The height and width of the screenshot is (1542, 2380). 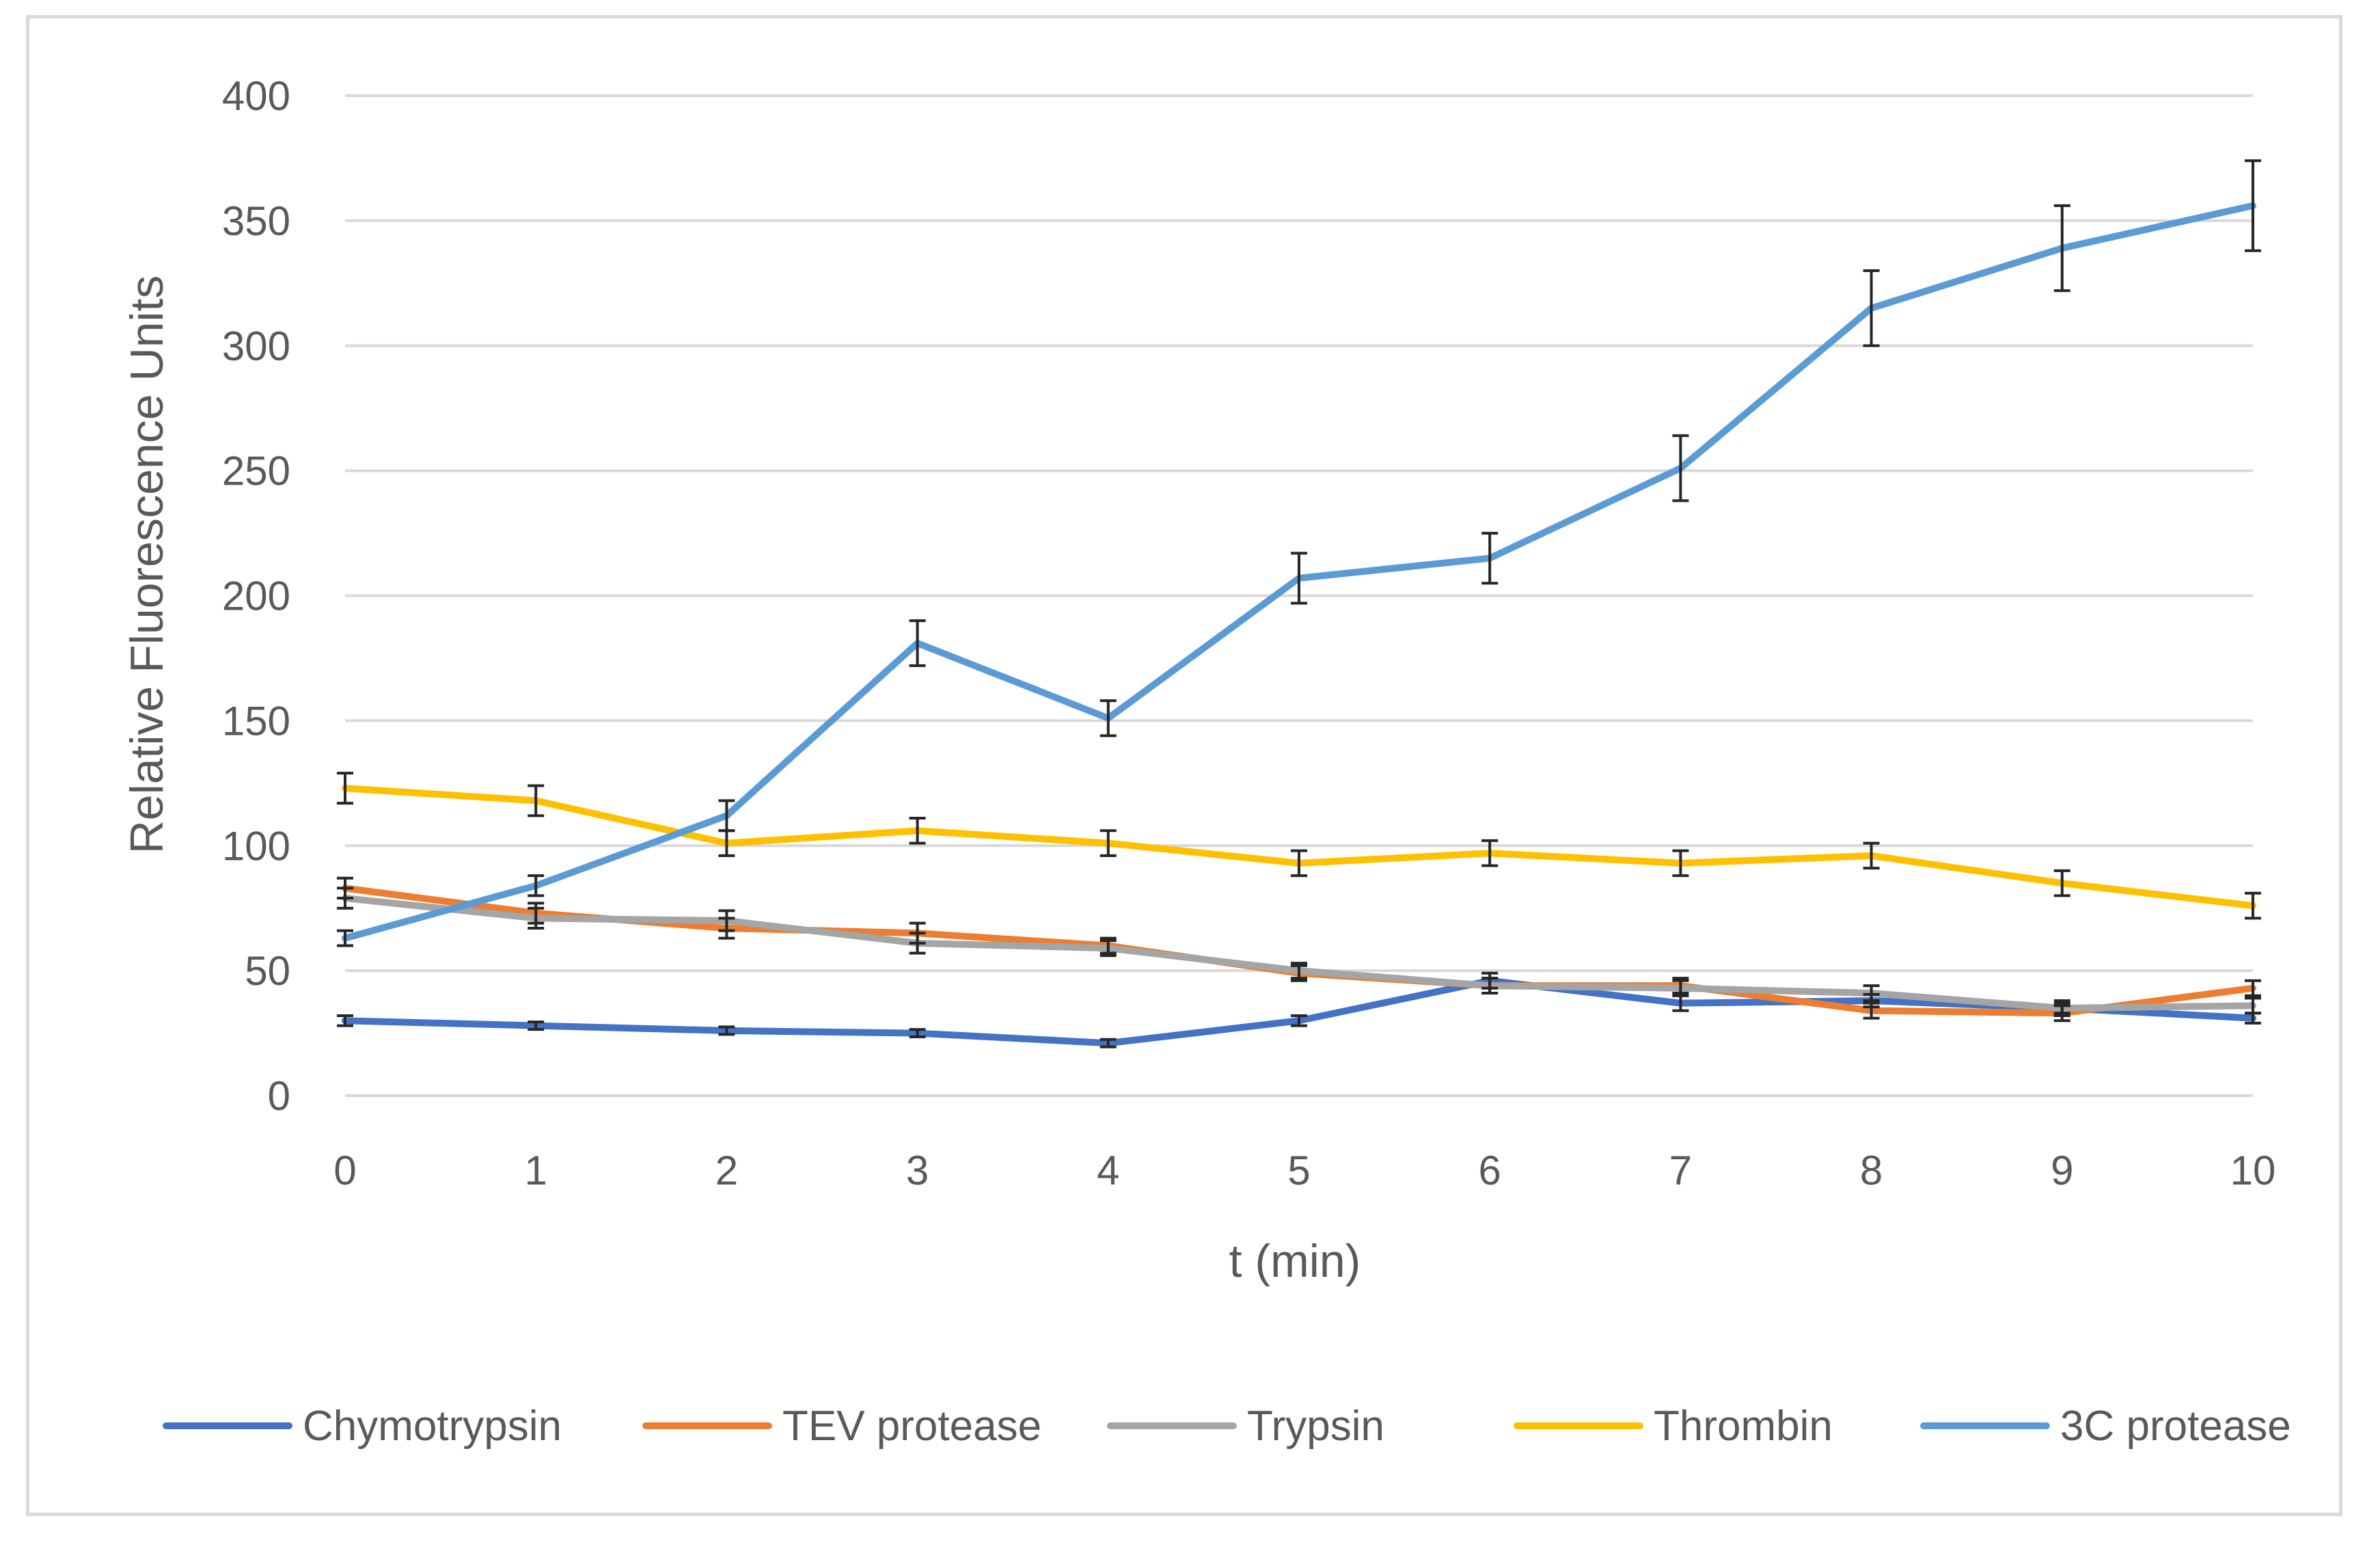 I want to click on y-tick-label: 200, so click(x=256, y=596).